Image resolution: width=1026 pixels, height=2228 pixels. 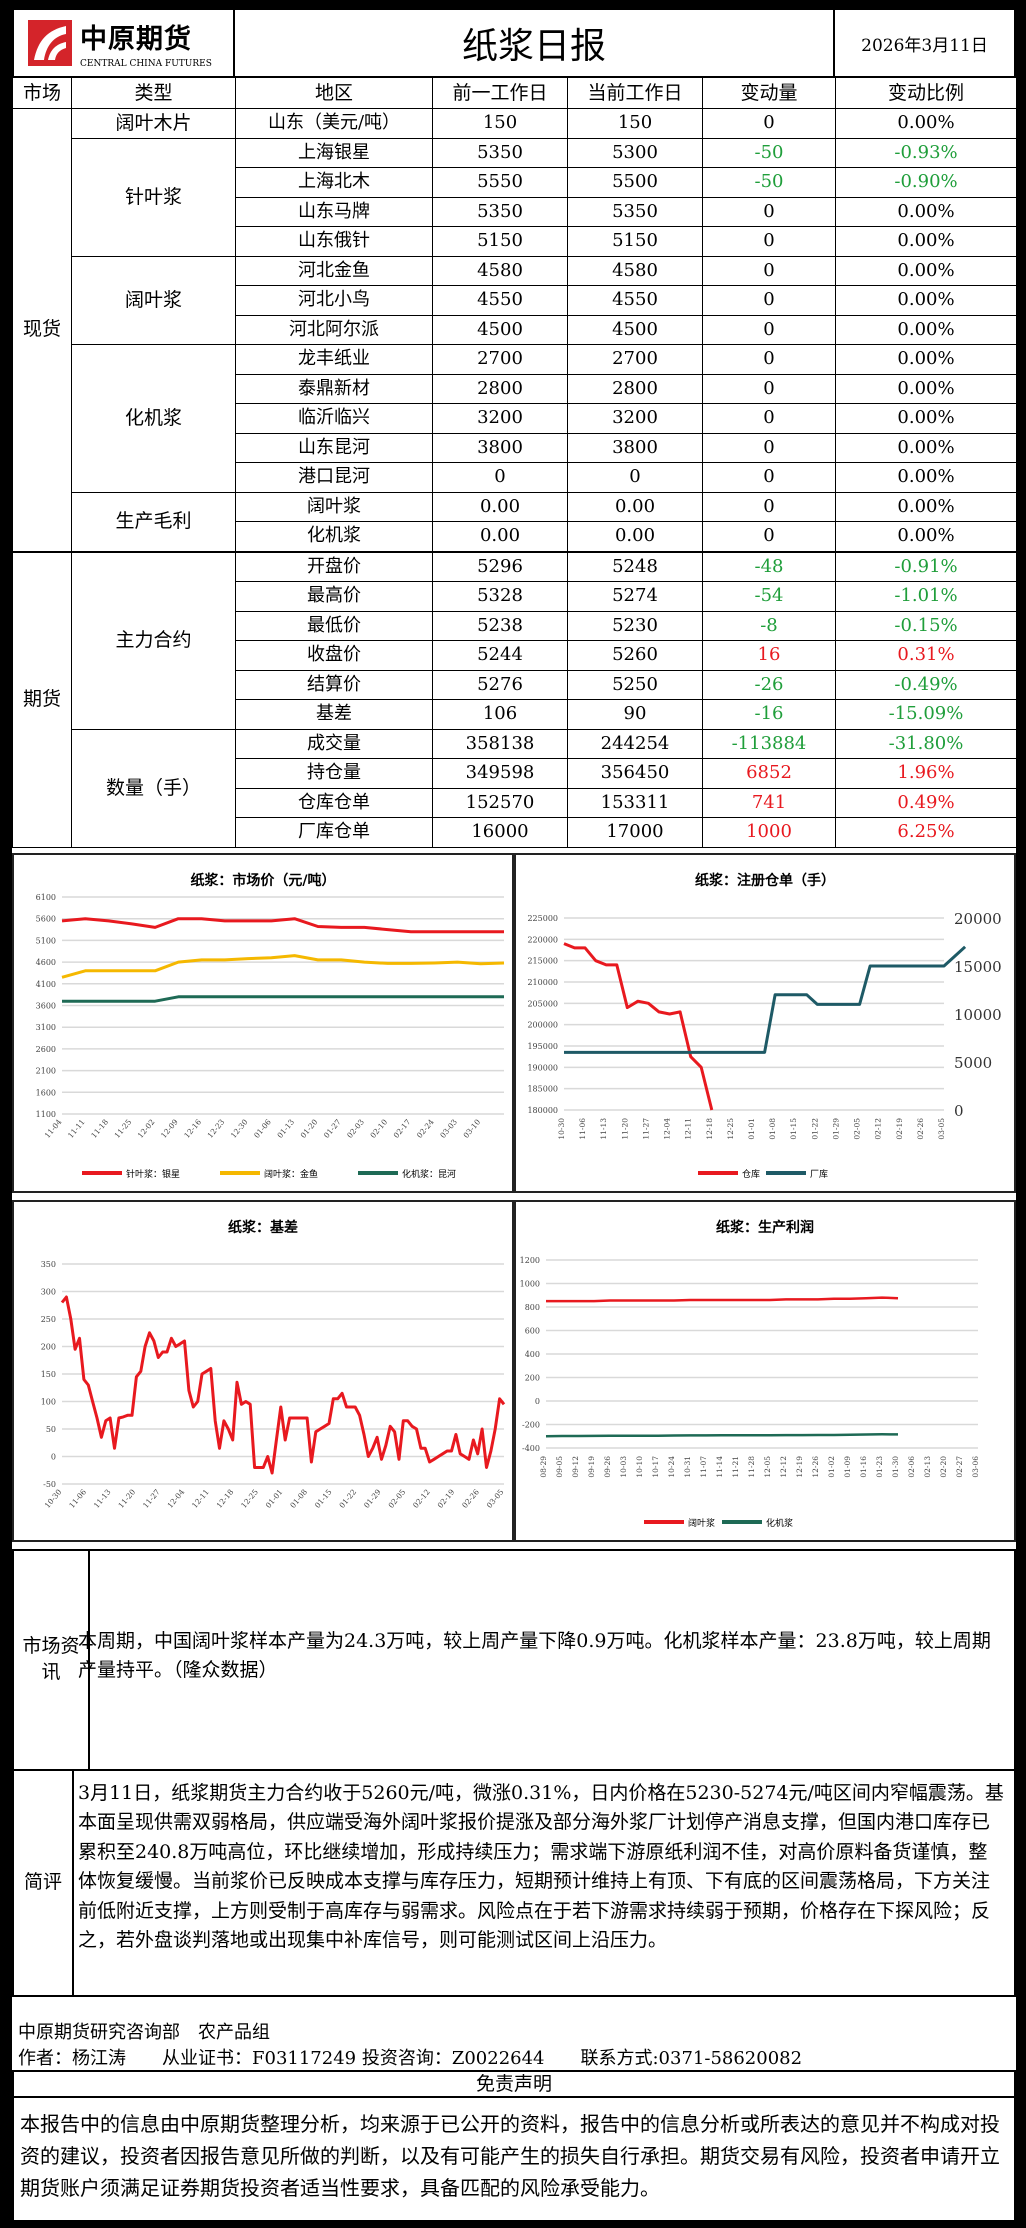 What do you see at coordinates (769, 152) in the screenshot?
I see `change-cell: -50` at bounding box center [769, 152].